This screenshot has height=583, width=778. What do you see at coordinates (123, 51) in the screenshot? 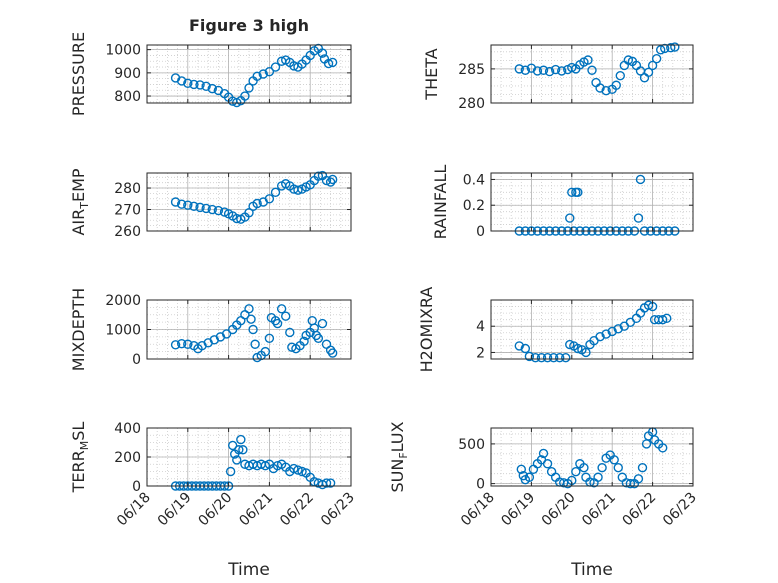
I see `y-tick-label: 1000` at bounding box center [123, 51].